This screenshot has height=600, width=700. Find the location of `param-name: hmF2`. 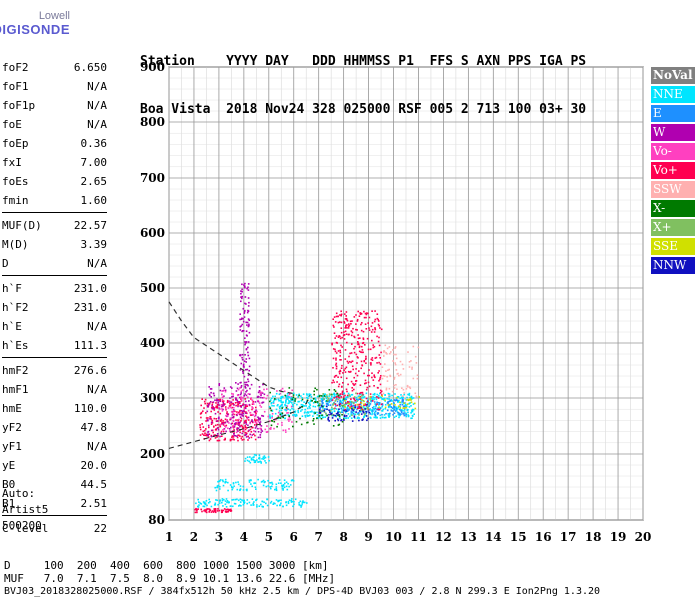

param-name: hmF2 is located at coordinates (15, 370).